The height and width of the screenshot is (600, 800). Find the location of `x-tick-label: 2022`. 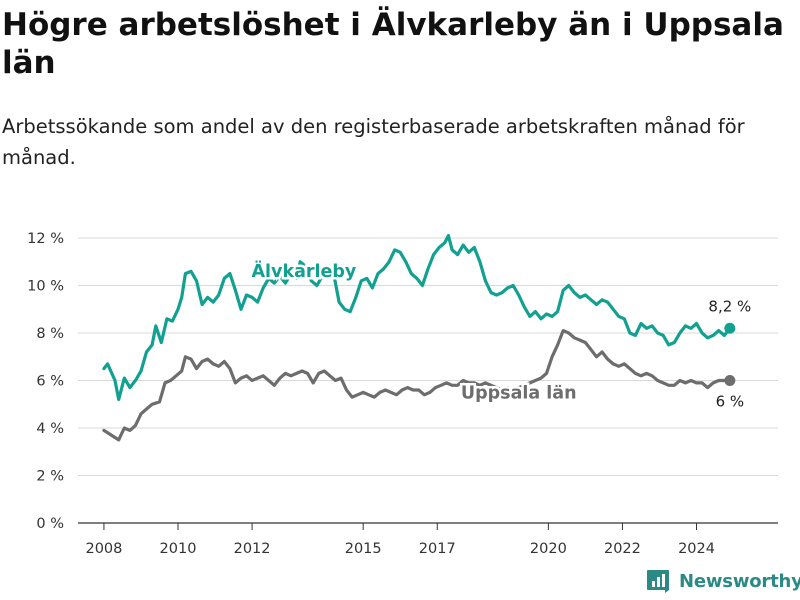

x-tick-label: 2022 is located at coordinates (622, 549).